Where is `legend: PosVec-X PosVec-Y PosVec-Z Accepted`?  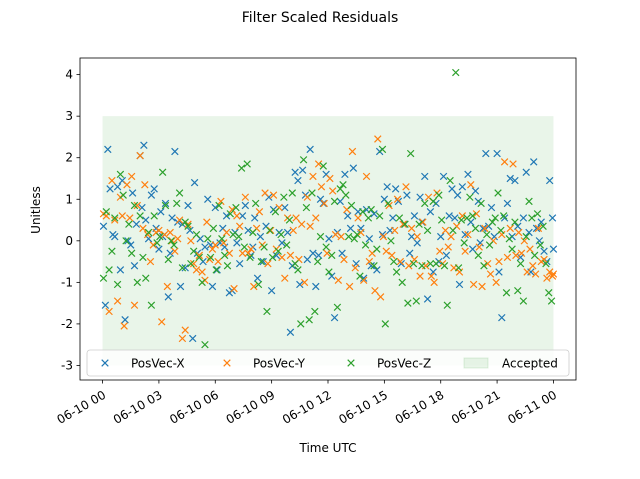
legend: PosVec-X PosVec-Y PosVec-Z Accepted is located at coordinates (328, 363).